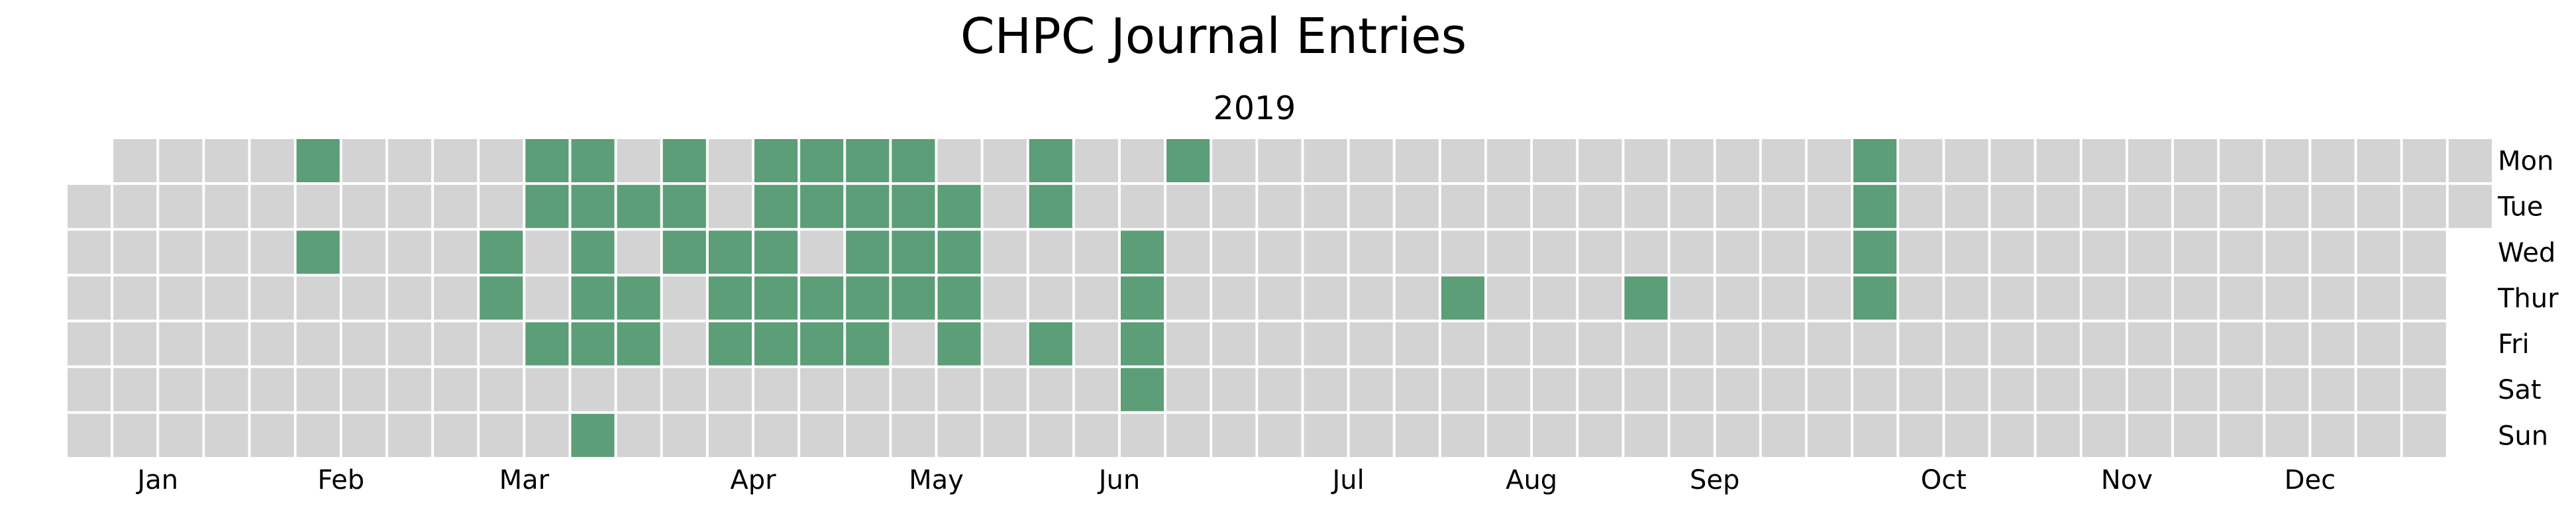 This screenshot has height=514, width=2576. What do you see at coordinates (1944, 480) in the screenshot?
I see `month-label: Oct` at bounding box center [1944, 480].